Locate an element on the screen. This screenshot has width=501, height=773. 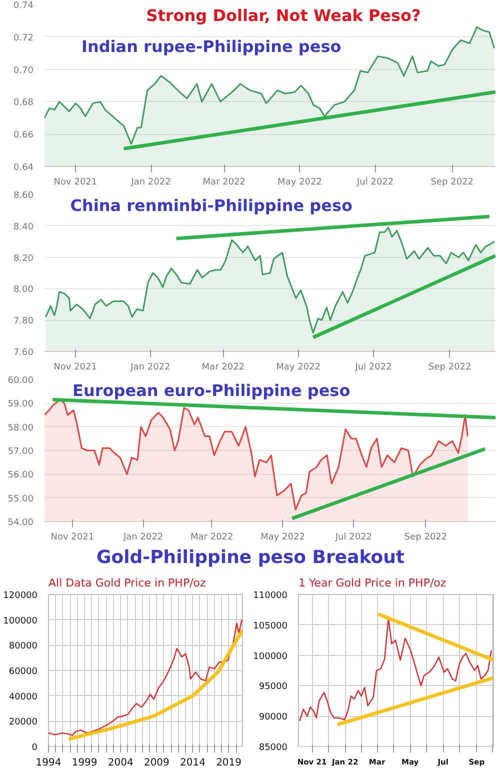
y-tick-label: 8.60 is located at coordinates (23, 196).